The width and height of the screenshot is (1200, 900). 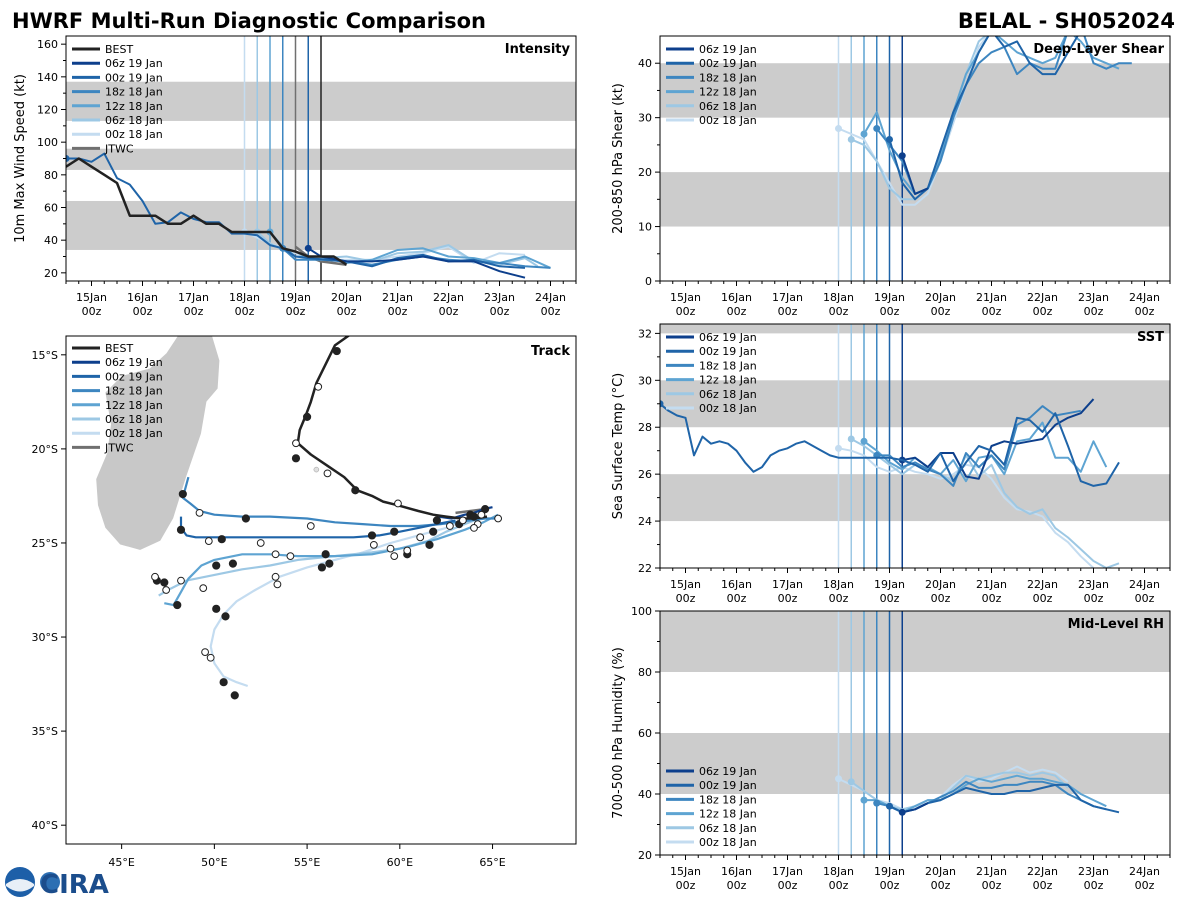 What do you see at coordinates (397, 297) in the screenshot?
I see `intensity-xtick-date: 21Jan` at bounding box center [397, 297].